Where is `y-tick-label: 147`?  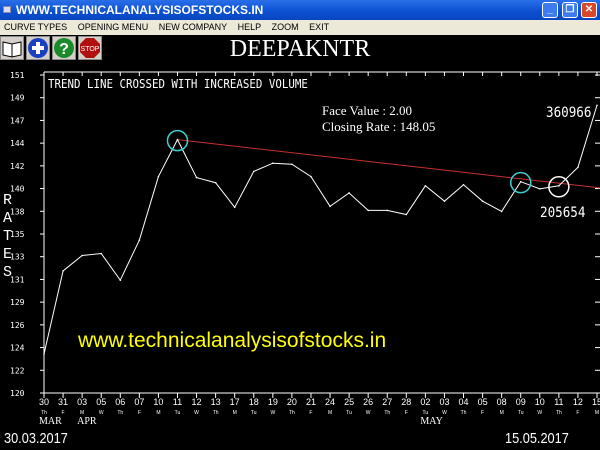 y-tick-label: 147 is located at coordinates (17, 120).